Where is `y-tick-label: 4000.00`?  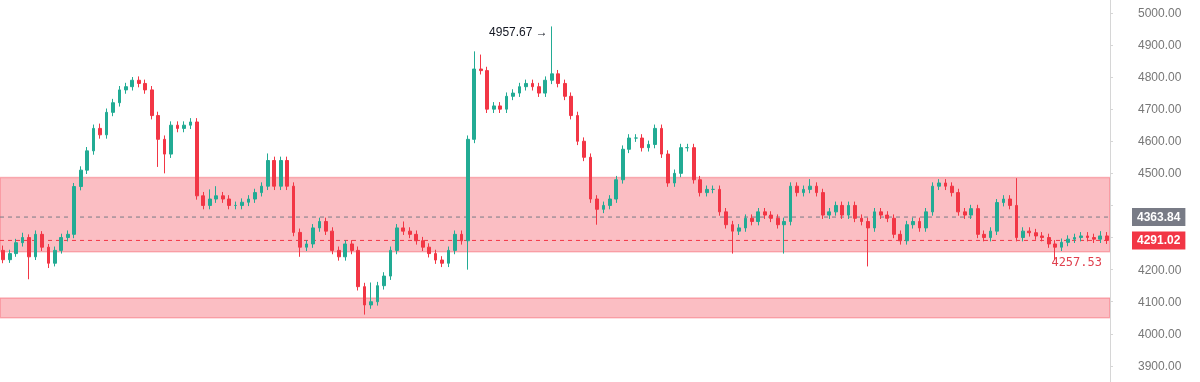 y-tick-label: 4000.00 is located at coordinates (1160, 333).